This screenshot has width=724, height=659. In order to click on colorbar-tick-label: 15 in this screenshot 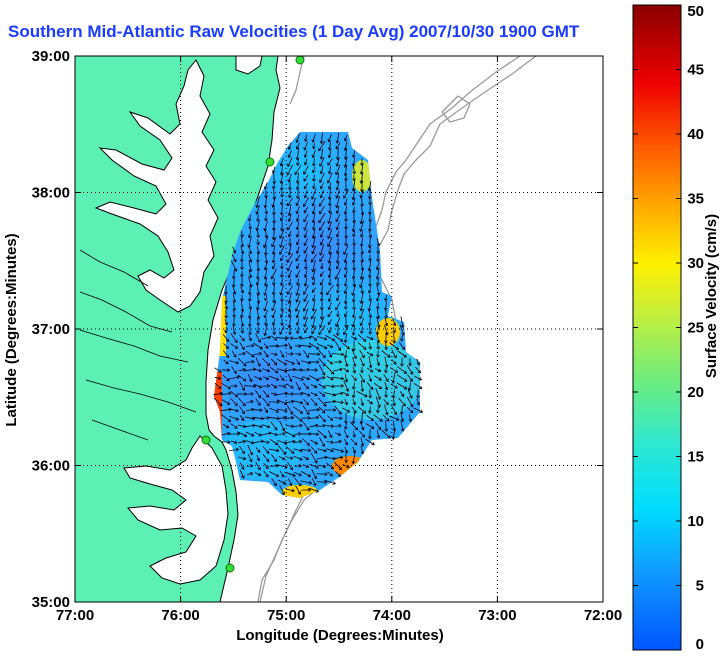, I will do `click(695, 457)`.